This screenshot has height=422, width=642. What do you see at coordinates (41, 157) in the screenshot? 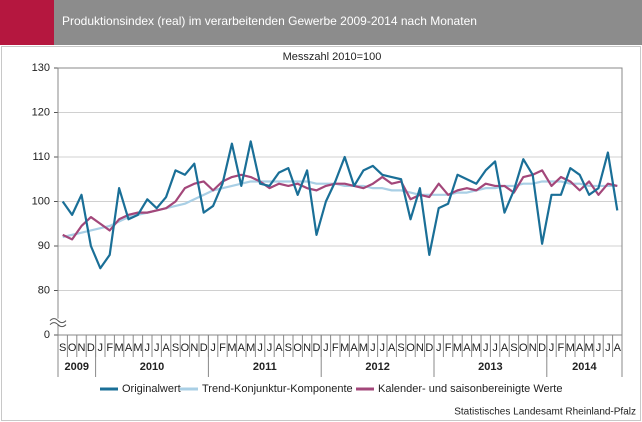
I see `y-tick-label: 110` at bounding box center [41, 157].